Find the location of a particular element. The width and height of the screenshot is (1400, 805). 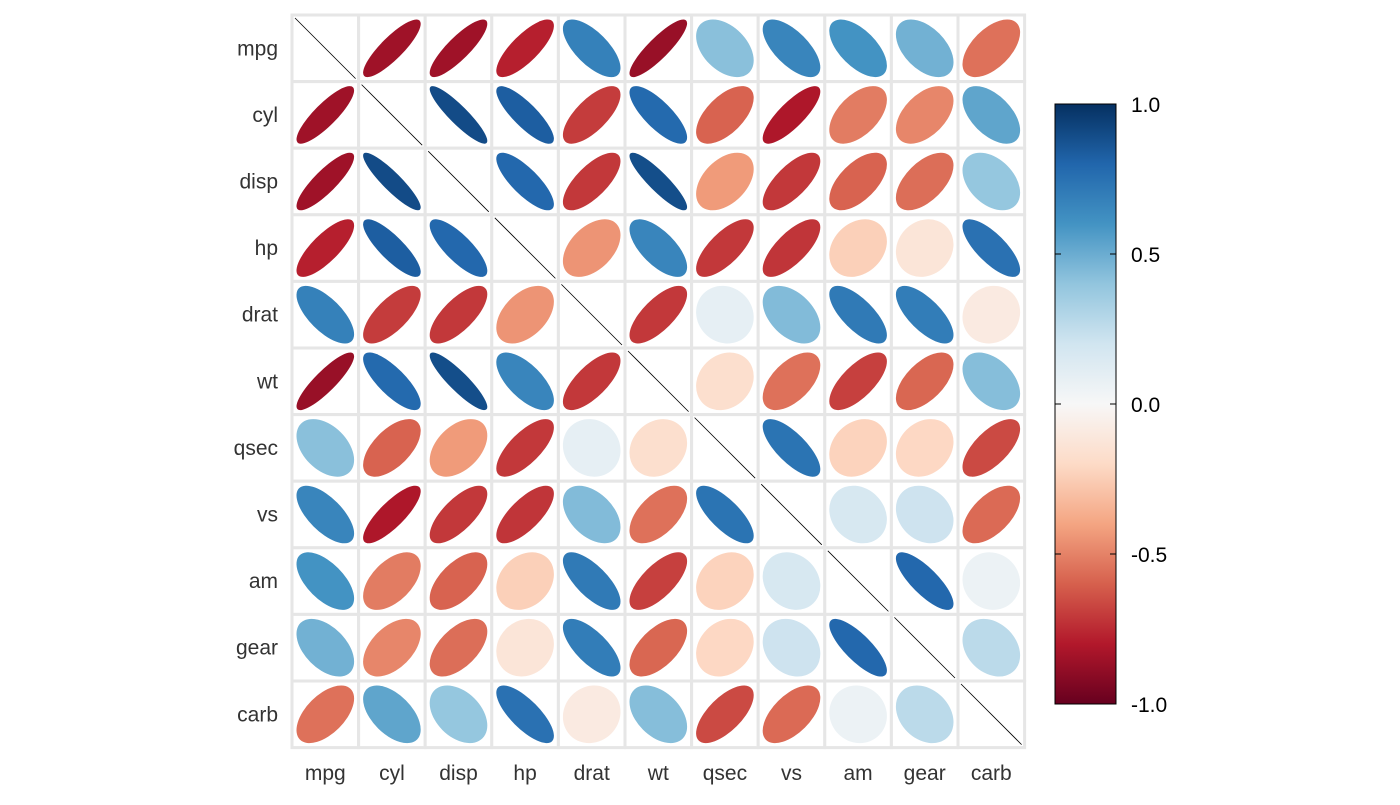

ellipse-hp-vs is located at coordinates (791, 248).